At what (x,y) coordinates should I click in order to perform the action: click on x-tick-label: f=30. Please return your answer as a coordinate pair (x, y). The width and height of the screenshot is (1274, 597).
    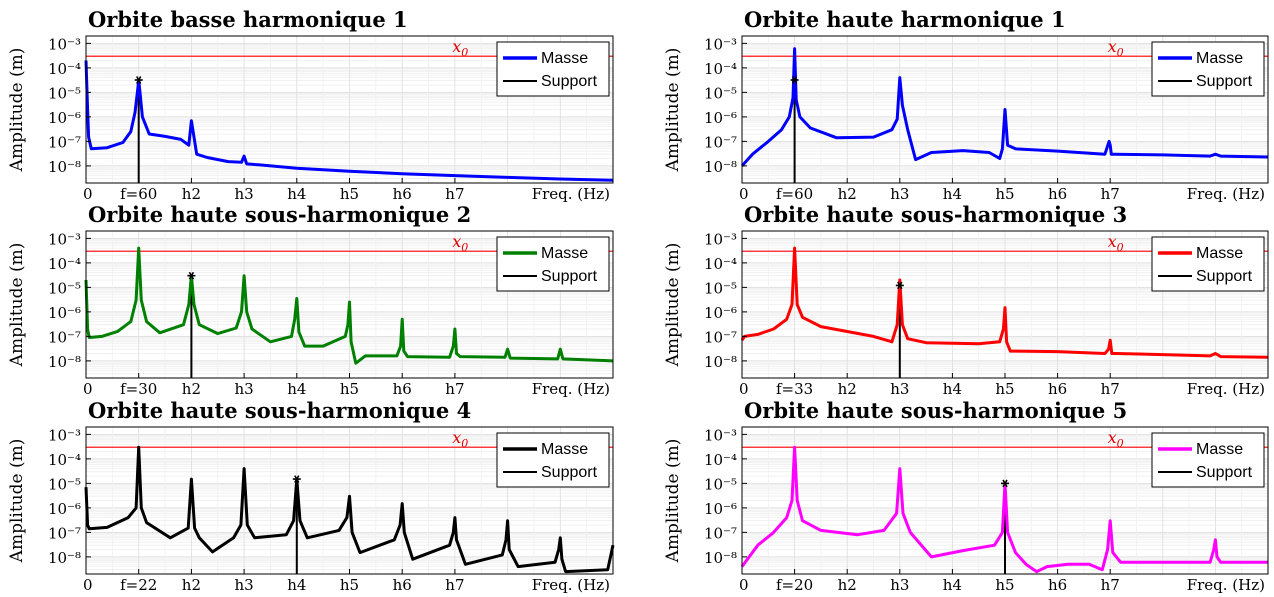
    Looking at the image, I should click on (138, 389).